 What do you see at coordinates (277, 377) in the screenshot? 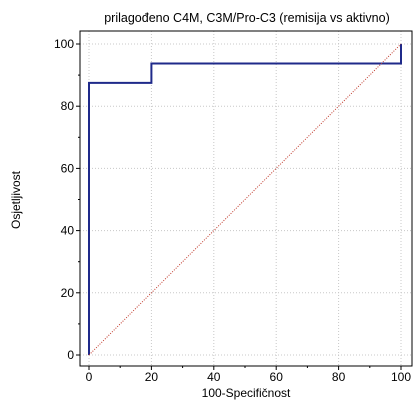
I see `x-tick-label: 60` at bounding box center [277, 377].